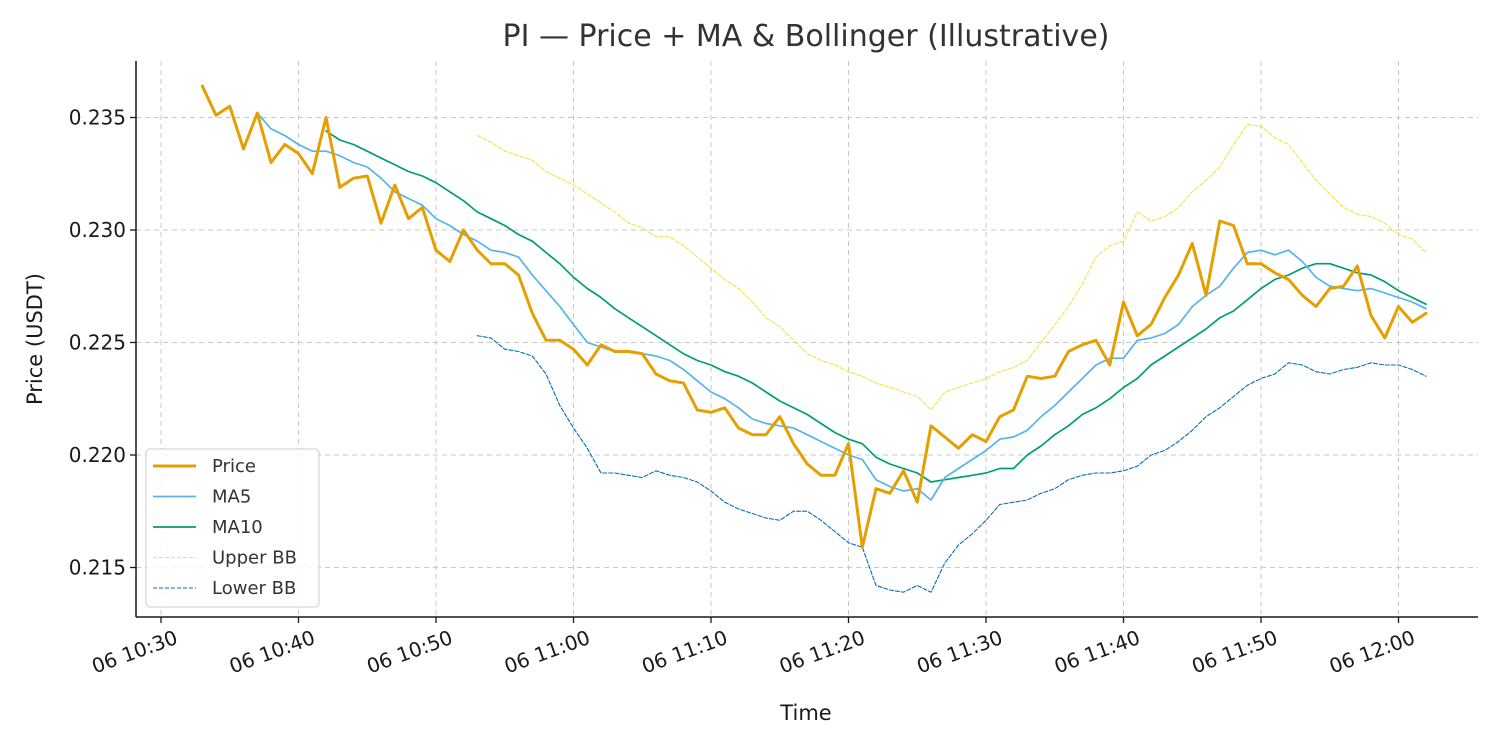 The height and width of the screenshot is (750, 1500). I want to click on legend-label-price: Price, so click(234, 466).